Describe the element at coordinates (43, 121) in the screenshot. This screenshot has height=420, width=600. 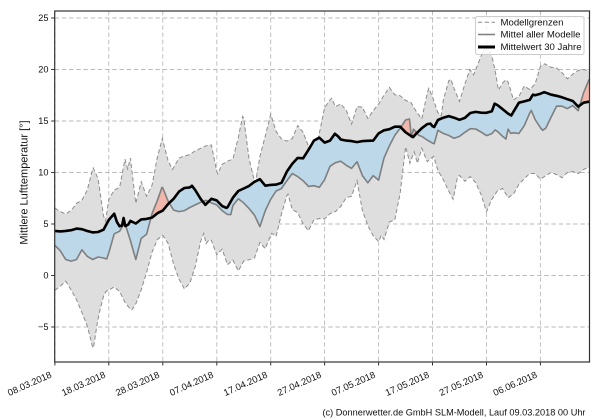
I see `svg-text: 15` at that location.